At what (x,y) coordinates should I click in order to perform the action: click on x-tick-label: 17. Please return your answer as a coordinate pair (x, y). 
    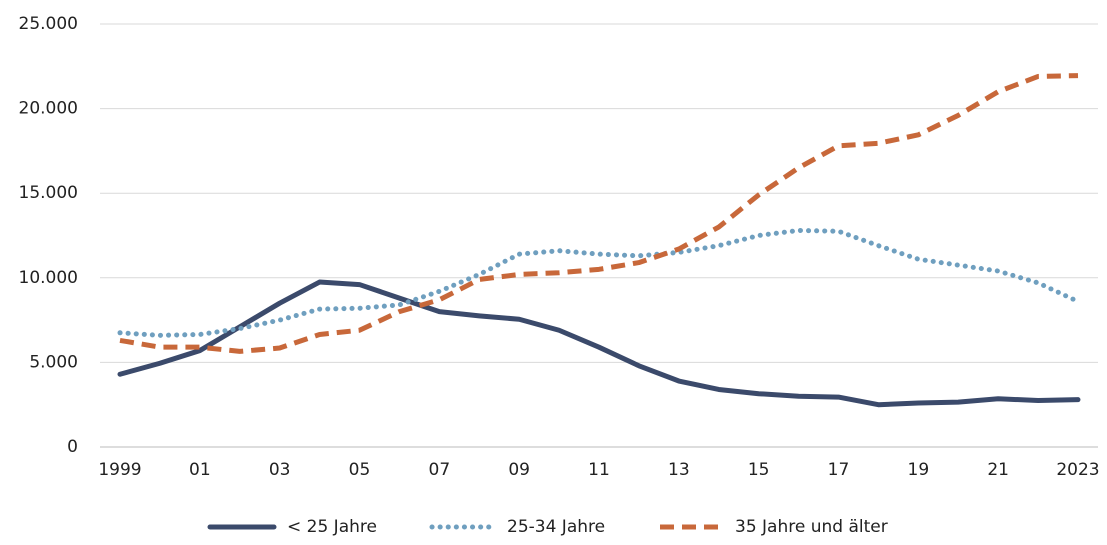
    Looking at the image, I should click on (839, 470).